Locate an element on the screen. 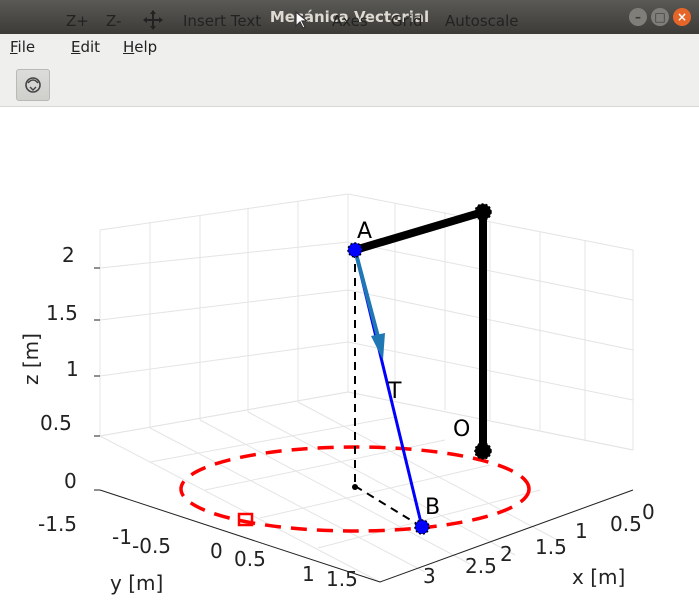  axes-button: Axes is located at coordinates (350, 21).